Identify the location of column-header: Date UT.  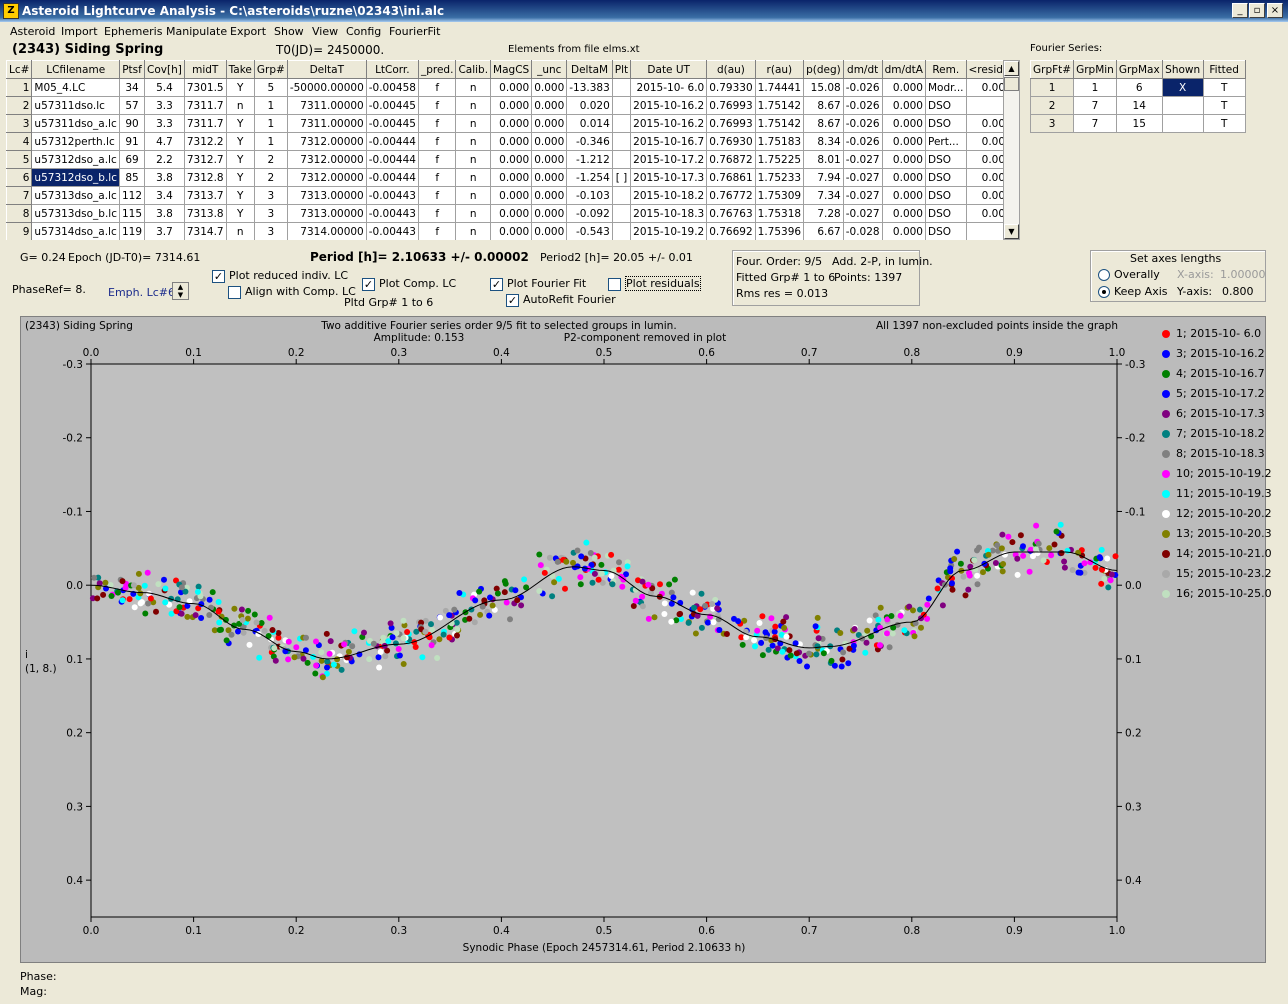
(669, 69).